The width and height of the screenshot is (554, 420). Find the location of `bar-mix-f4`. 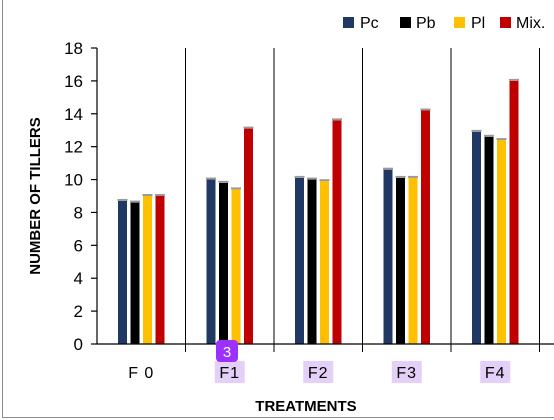

bar-mix-f4 is located at coordinates (514, 212).